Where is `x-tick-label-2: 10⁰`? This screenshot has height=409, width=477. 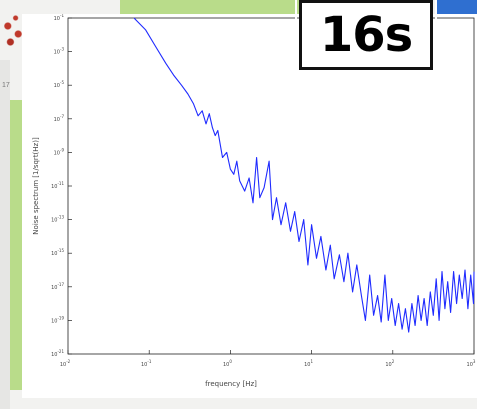
x-tick-label-2: 10⁰ is located at coordinates (227, 363).